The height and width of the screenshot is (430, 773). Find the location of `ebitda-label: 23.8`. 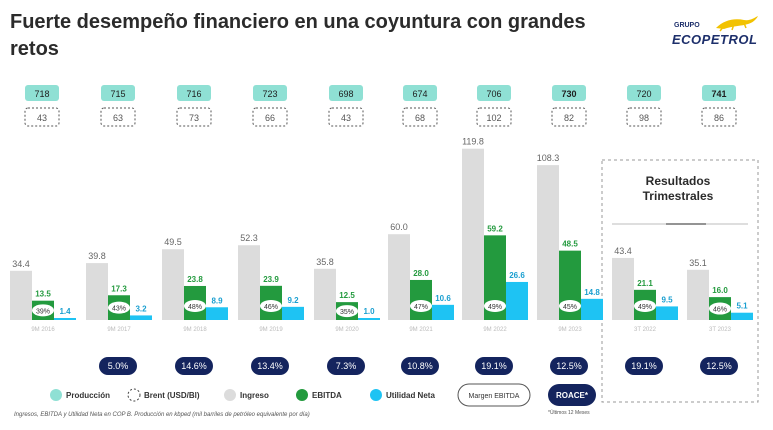

ebitda-label: 23.8 is located at coordinates (195, 279).